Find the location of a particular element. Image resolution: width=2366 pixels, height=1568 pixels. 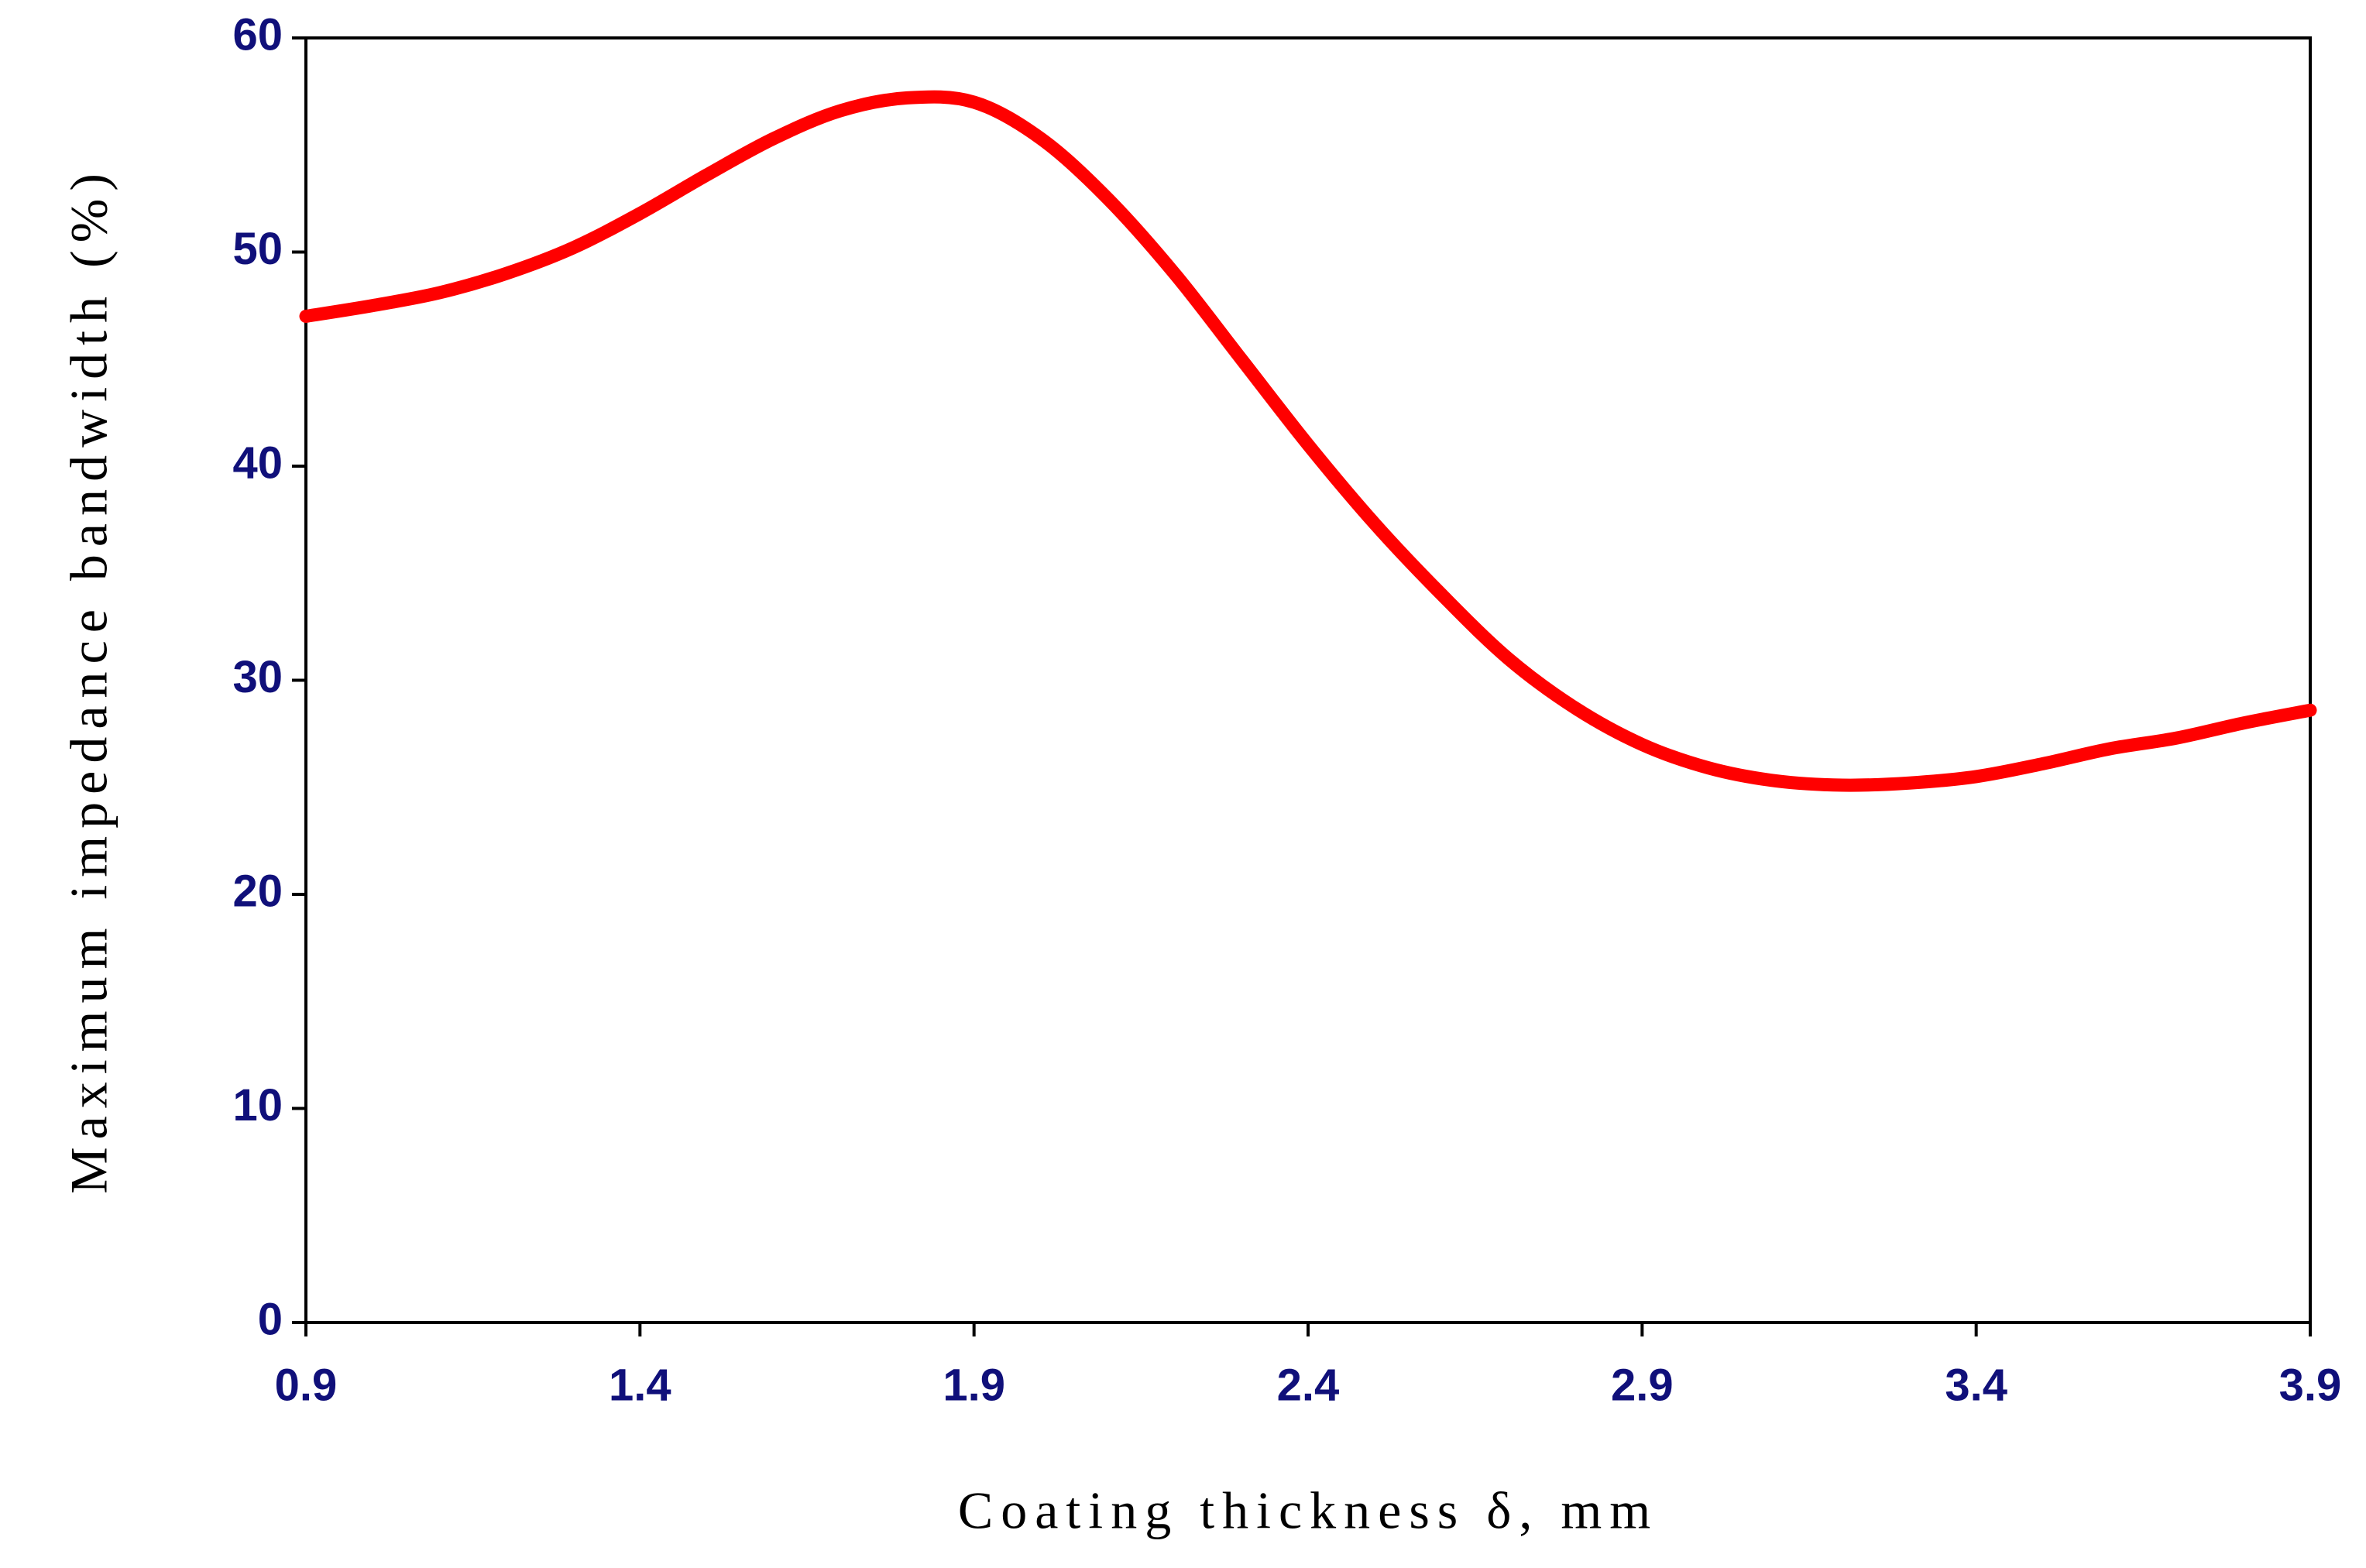

y-axis-title: Maximum impedance bandwidth (%) is located at coordinates (89, 680).